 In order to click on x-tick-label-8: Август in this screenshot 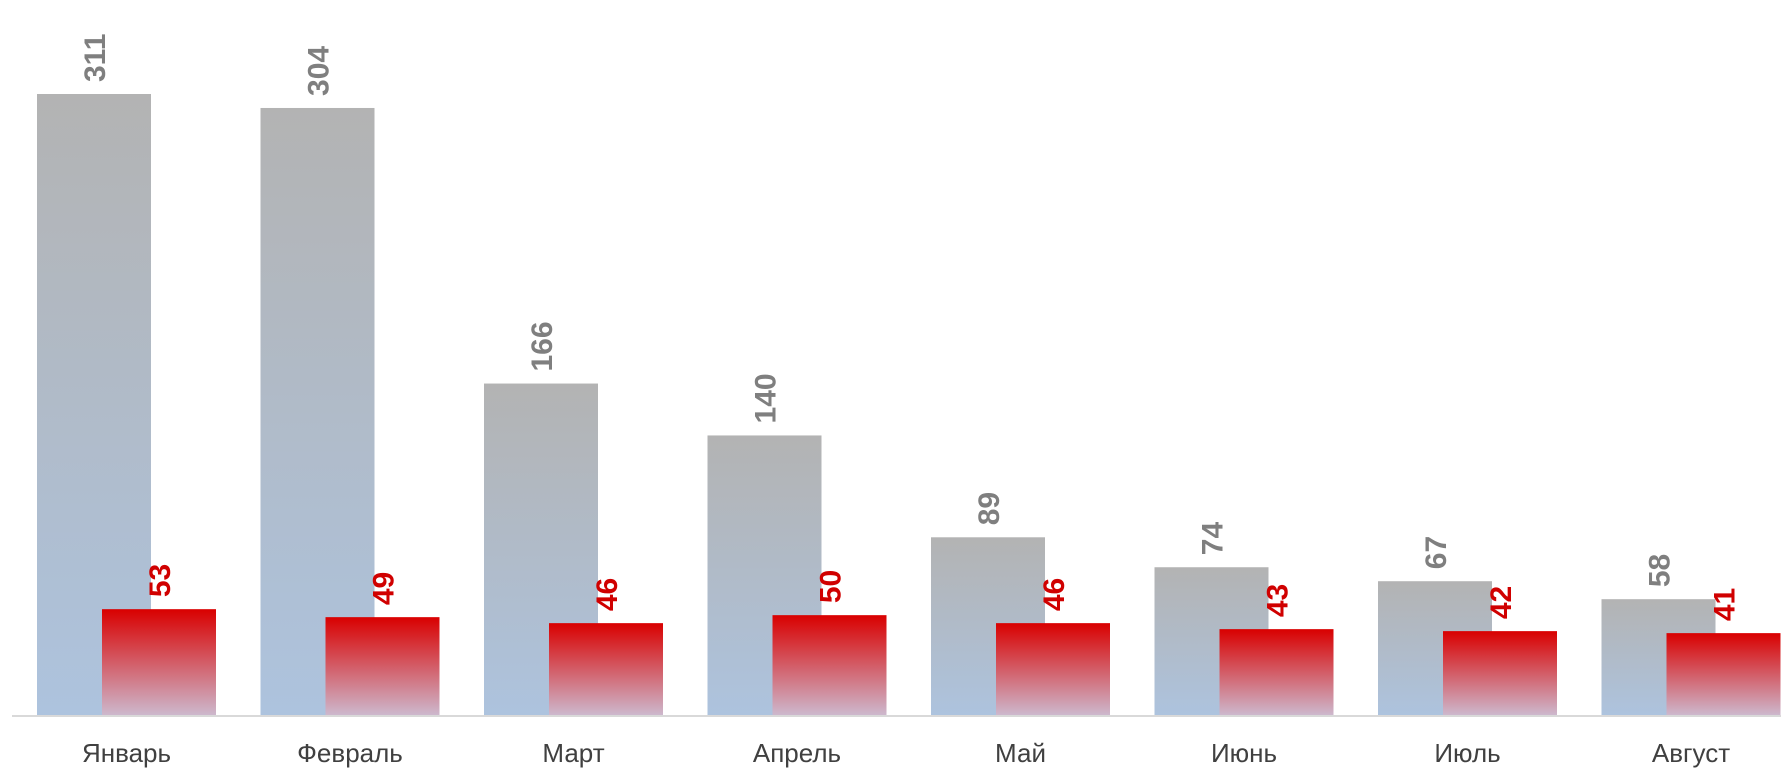, I will do `click(1691, 753)`.